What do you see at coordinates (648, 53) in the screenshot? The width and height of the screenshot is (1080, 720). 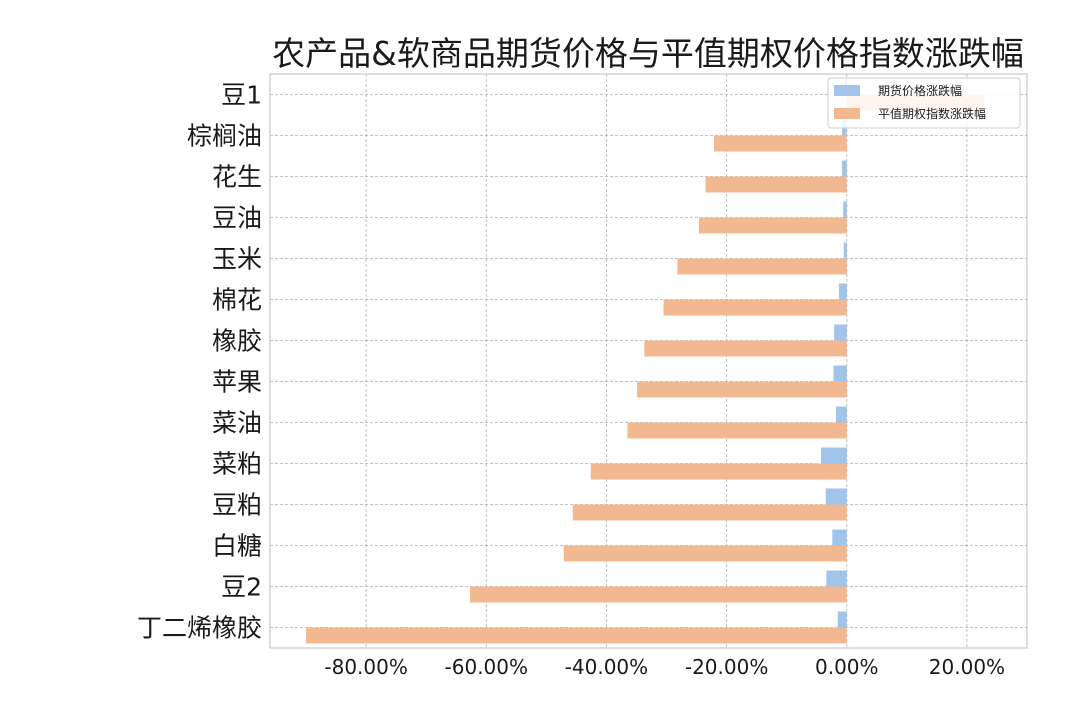 I see `chart-title: 农产品&软商品期货价格与平值期权价格指数涨跌幅` at bounding box center [648, 53].